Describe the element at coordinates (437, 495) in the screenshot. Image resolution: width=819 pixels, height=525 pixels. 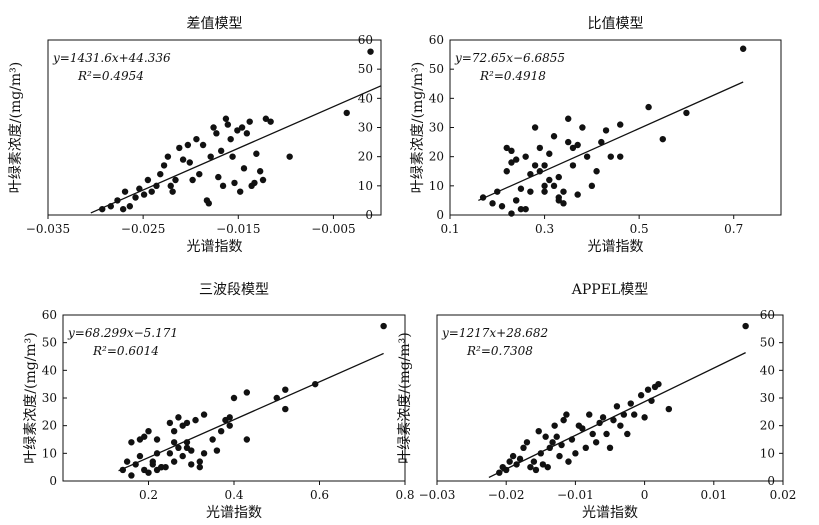
I see `x-tick-label: −0.03` at that location.